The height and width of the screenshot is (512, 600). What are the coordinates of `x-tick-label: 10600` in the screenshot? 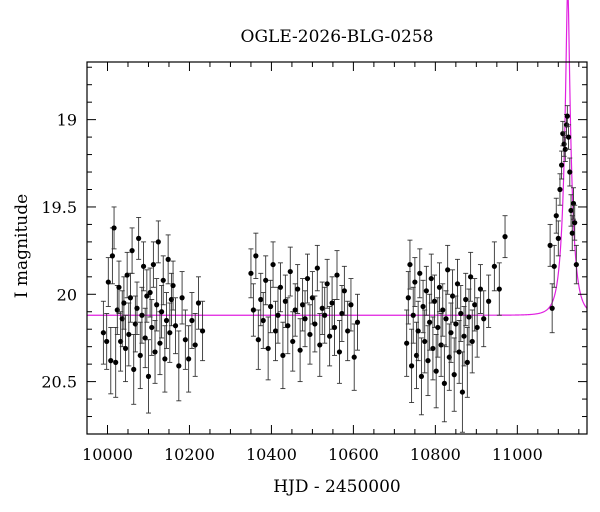 It's located at (353, 454).